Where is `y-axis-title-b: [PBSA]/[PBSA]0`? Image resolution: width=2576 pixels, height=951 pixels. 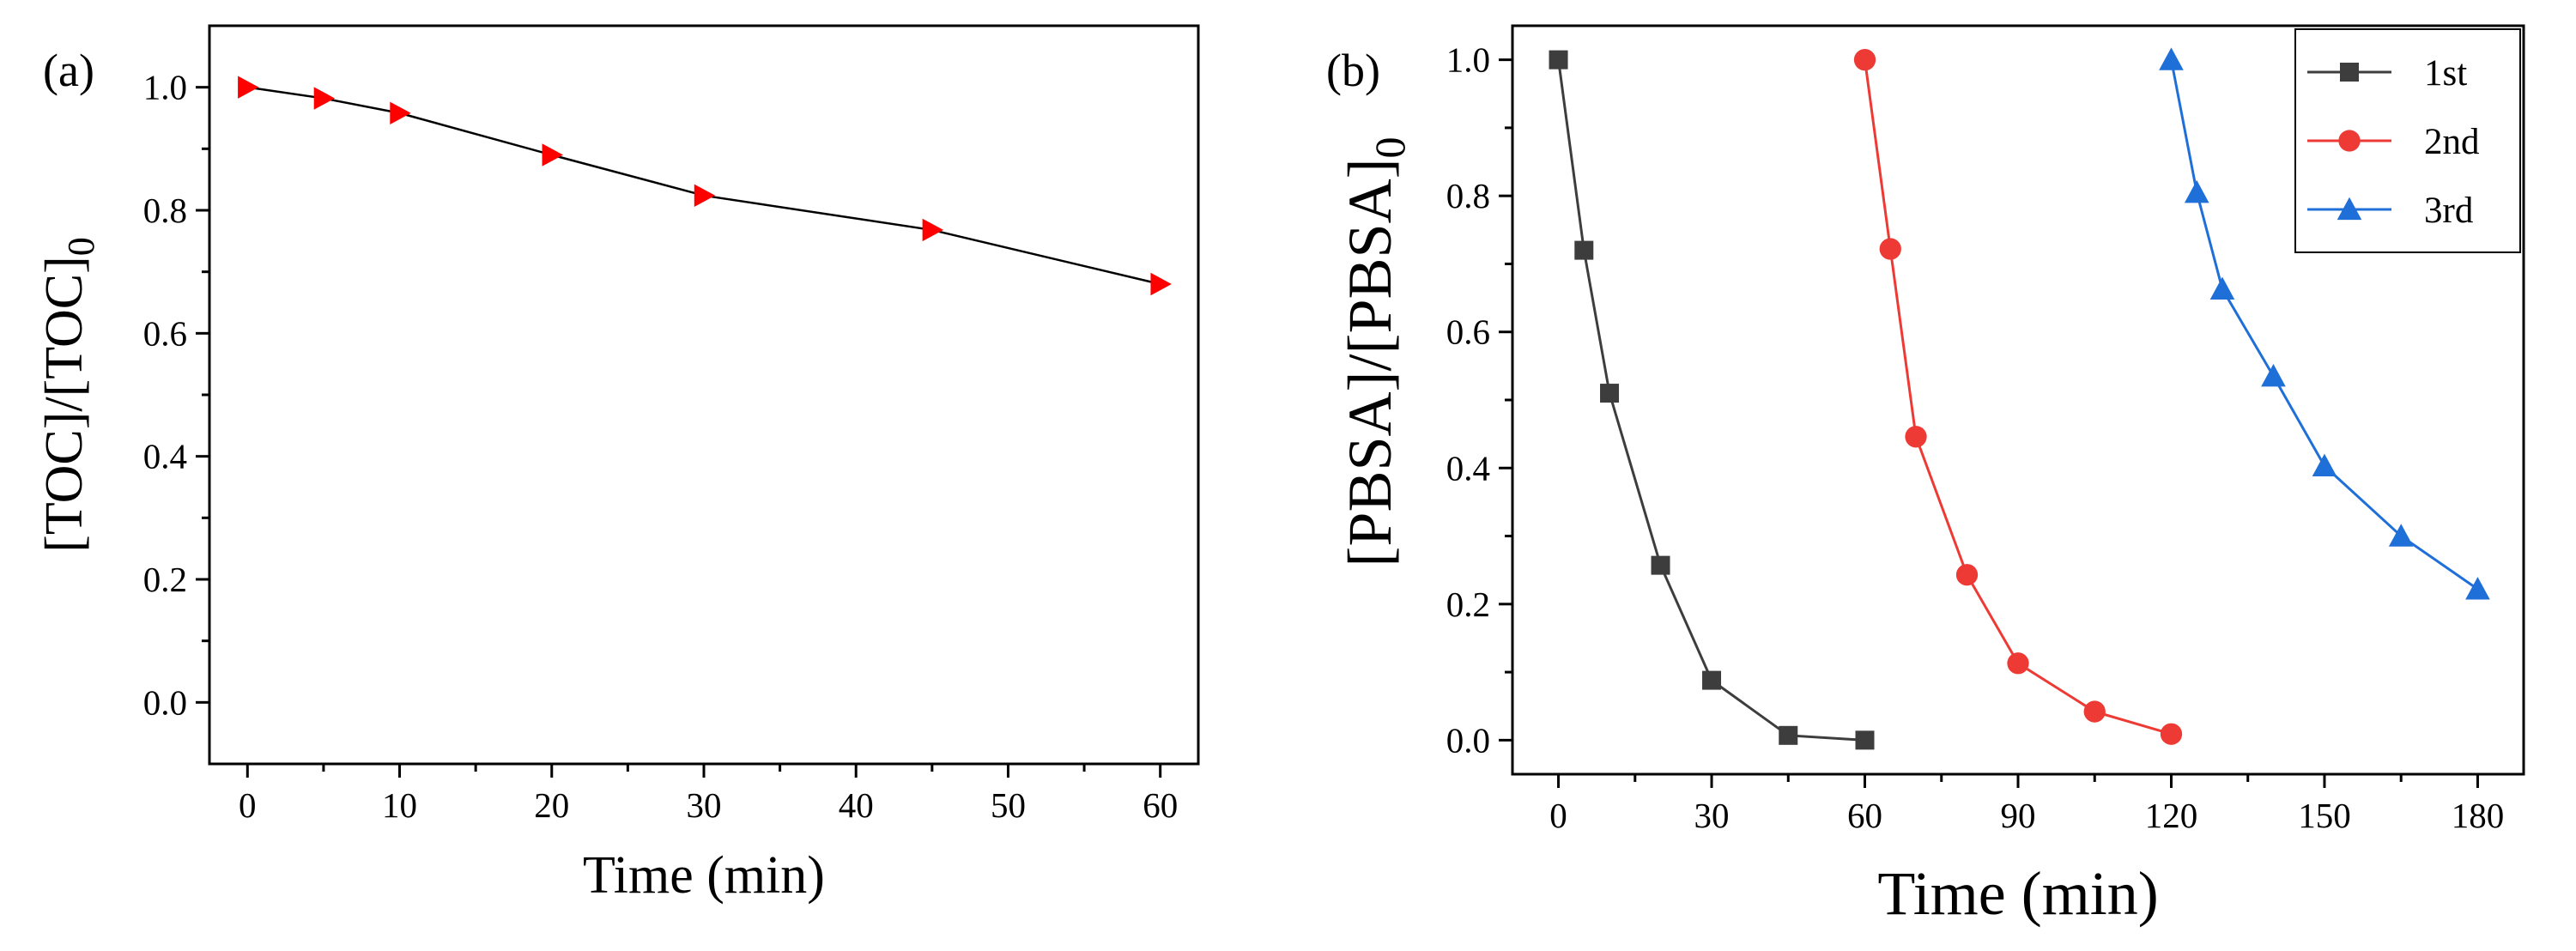 y-axis-title-b: [PBSA]/[PBSA]0 is located at coordinates (1375, 351).